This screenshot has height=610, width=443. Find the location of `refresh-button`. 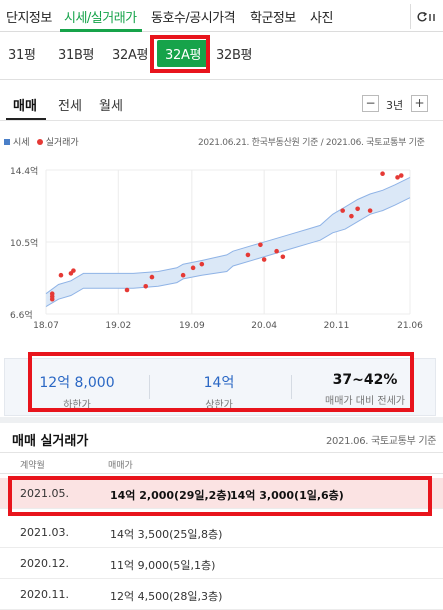

refresh-button is located at coordinates (426, 16).